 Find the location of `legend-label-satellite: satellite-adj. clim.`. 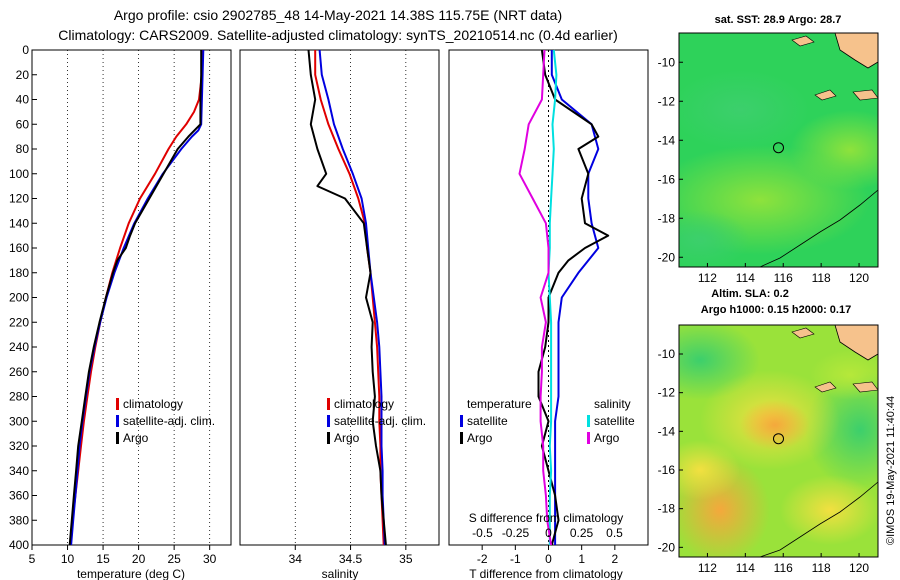

legend-label-satellite: satellite-adj. clim. is located at coordinates (380, 421).